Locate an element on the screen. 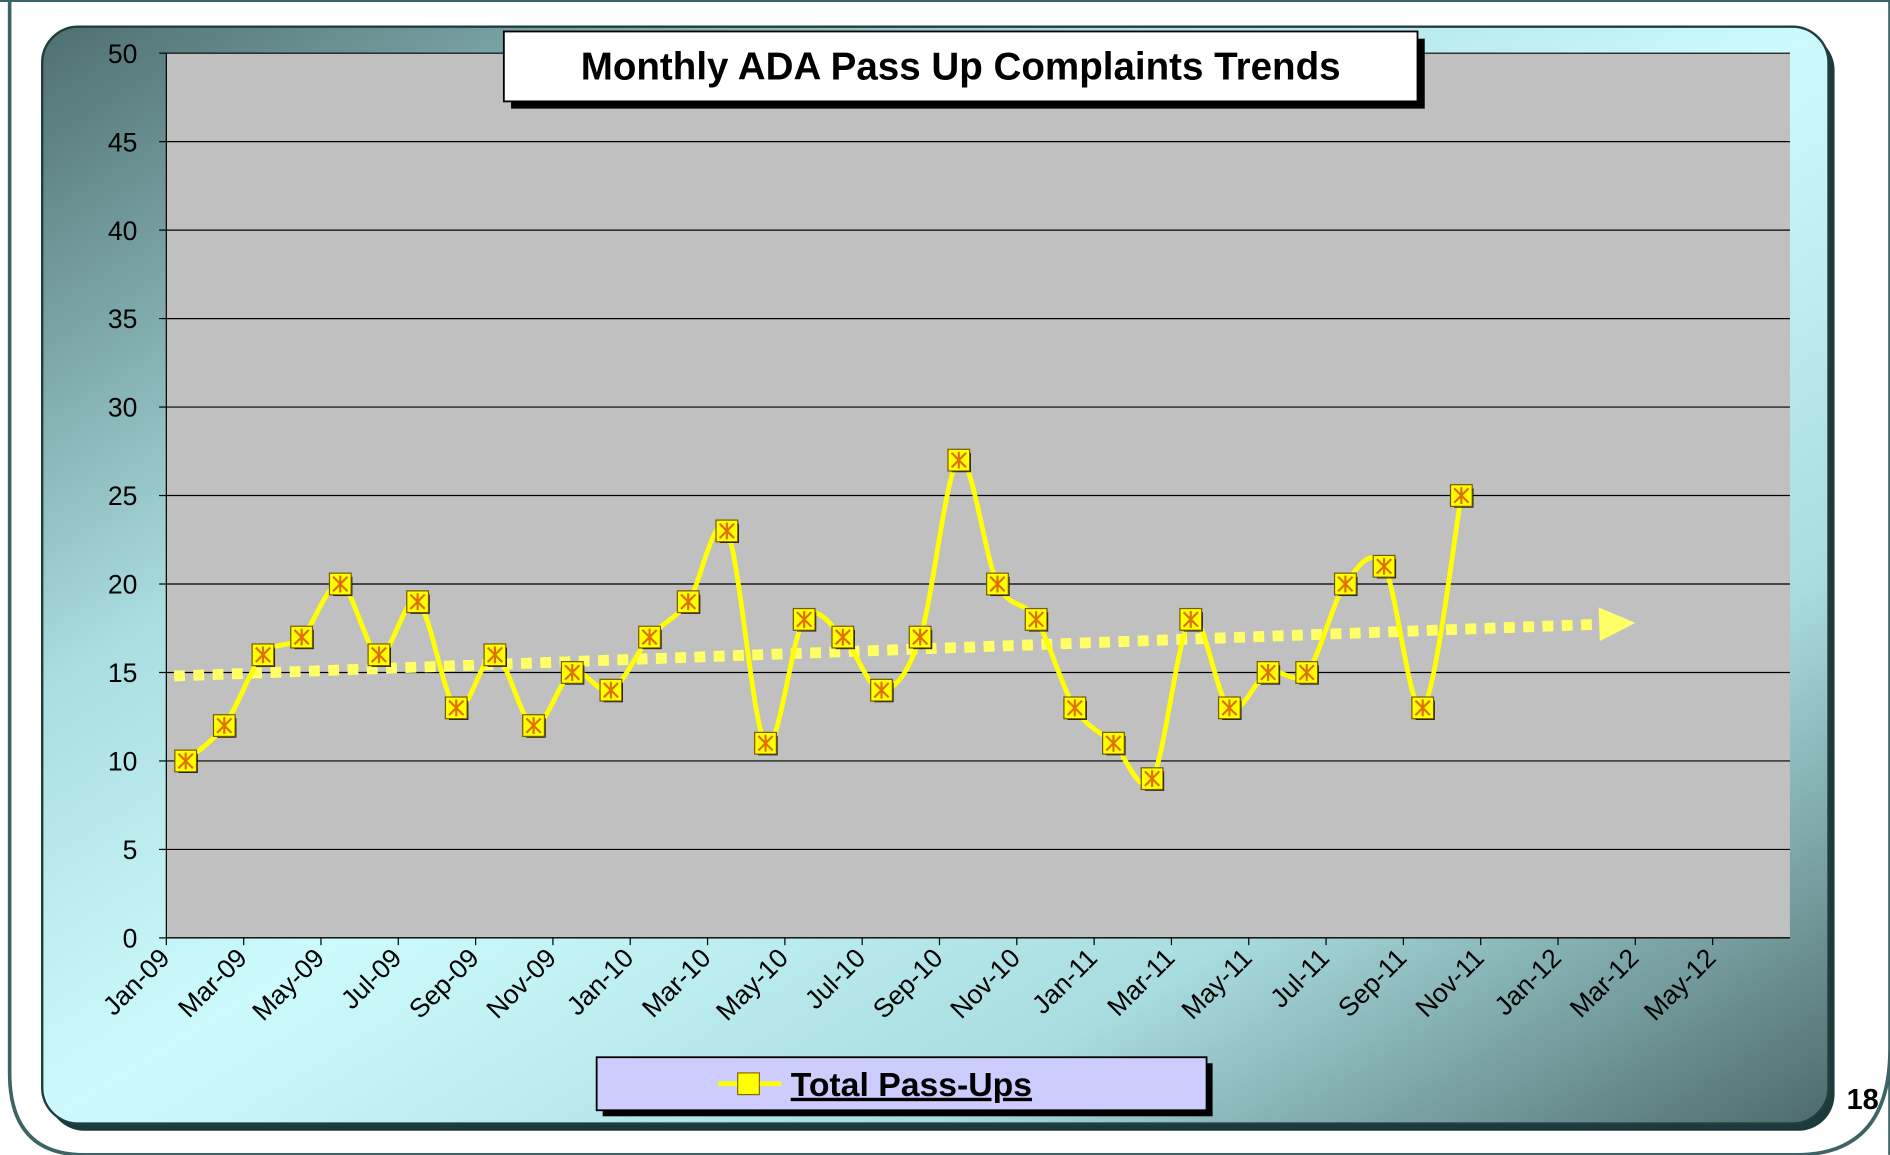 Image resolution: width=1890 pixels, height=1155 pixels. y-tick-label: 25 is located at coordinates (122, 496).